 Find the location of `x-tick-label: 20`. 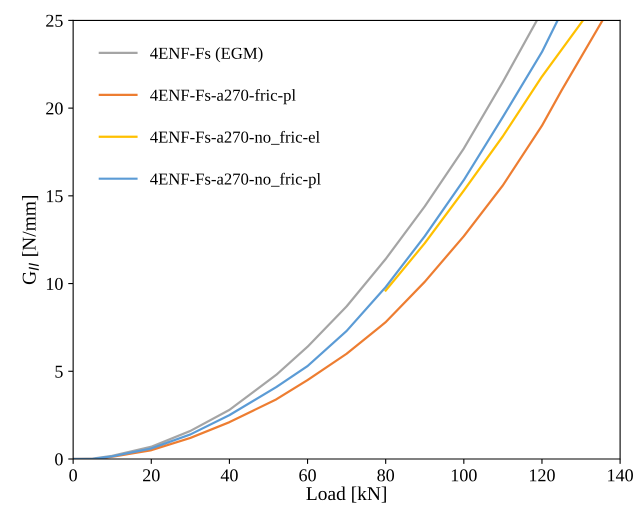

x-tick-label: 20 is located at coordinates (151, 475).